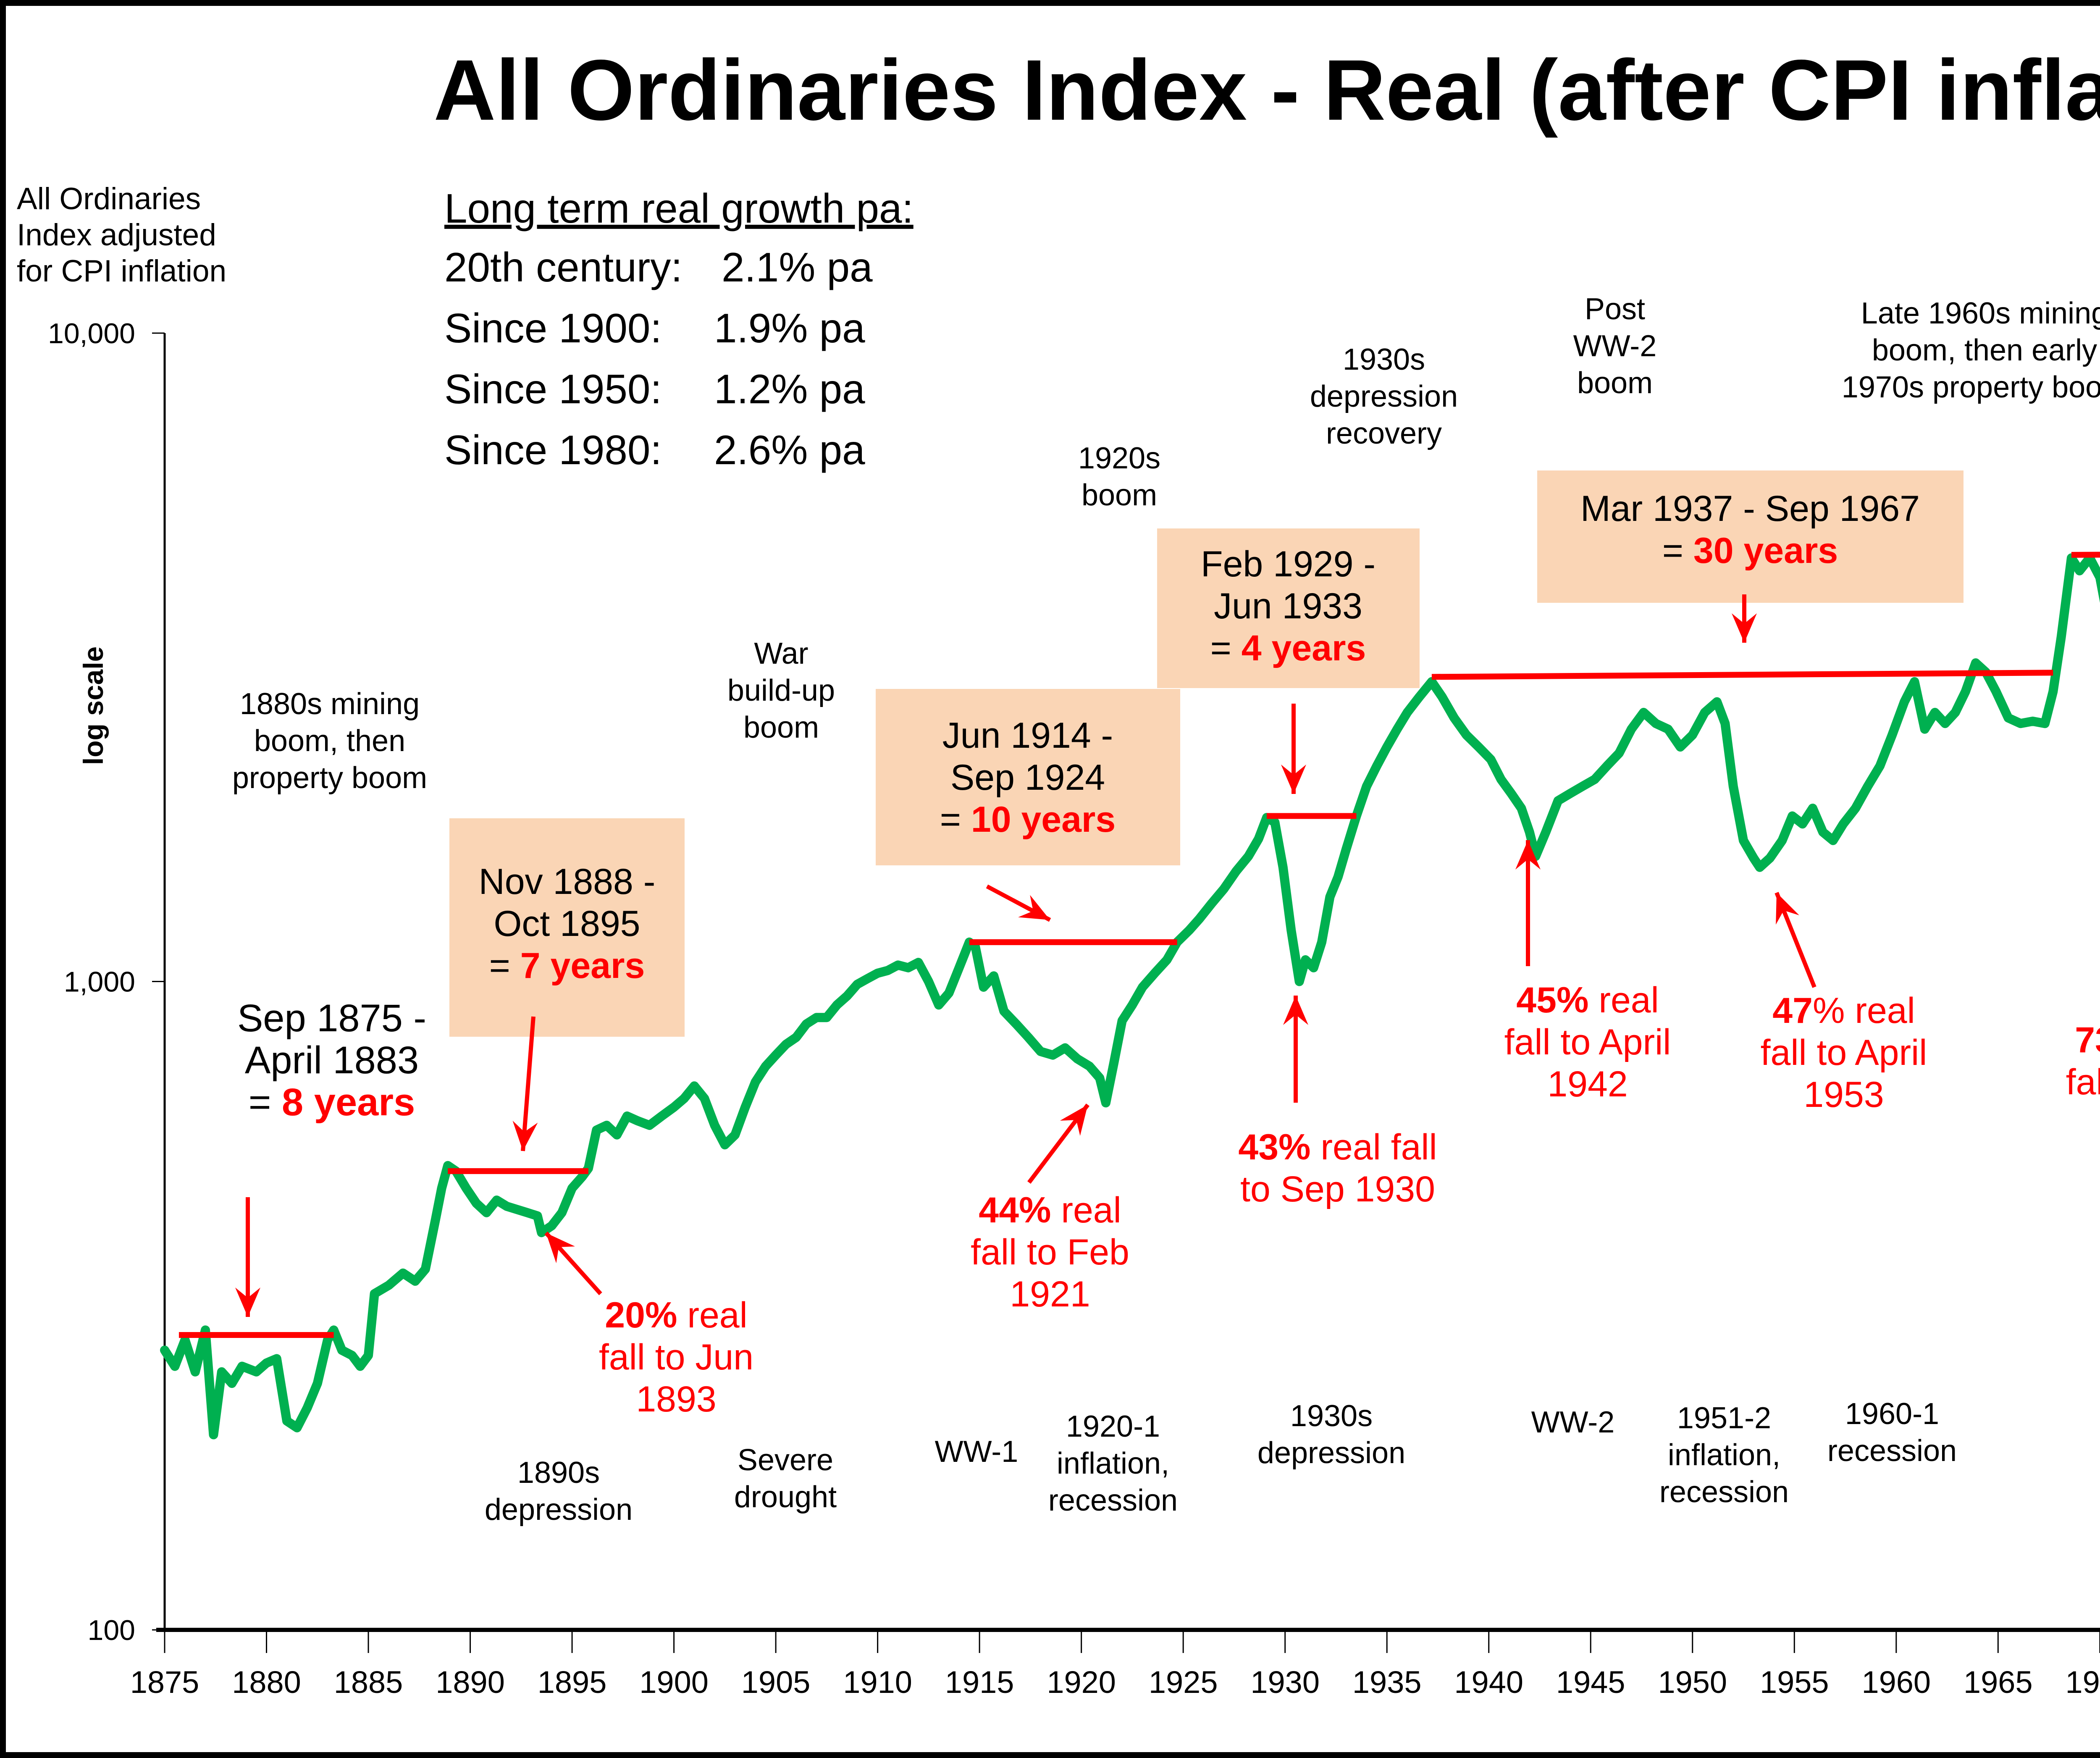 The height and width of the screenshot is (1758, 2100). I want to click on fall-detail: fall to April, so click(1844, 1053).